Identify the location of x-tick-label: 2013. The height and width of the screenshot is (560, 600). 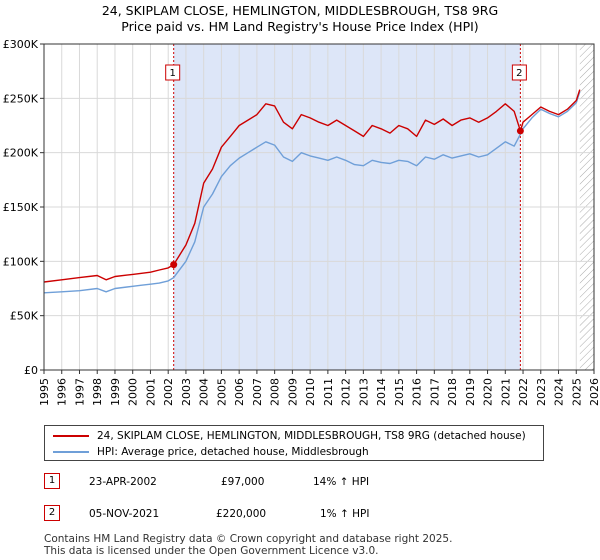
(363, 392).